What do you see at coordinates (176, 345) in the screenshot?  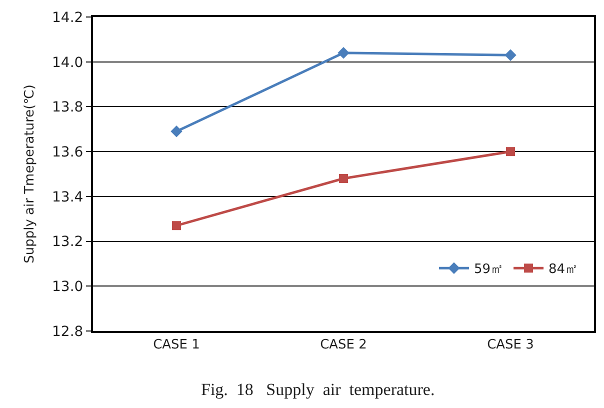 I see `x-tick-label: CASE 1` at bounding box center [176, 345].